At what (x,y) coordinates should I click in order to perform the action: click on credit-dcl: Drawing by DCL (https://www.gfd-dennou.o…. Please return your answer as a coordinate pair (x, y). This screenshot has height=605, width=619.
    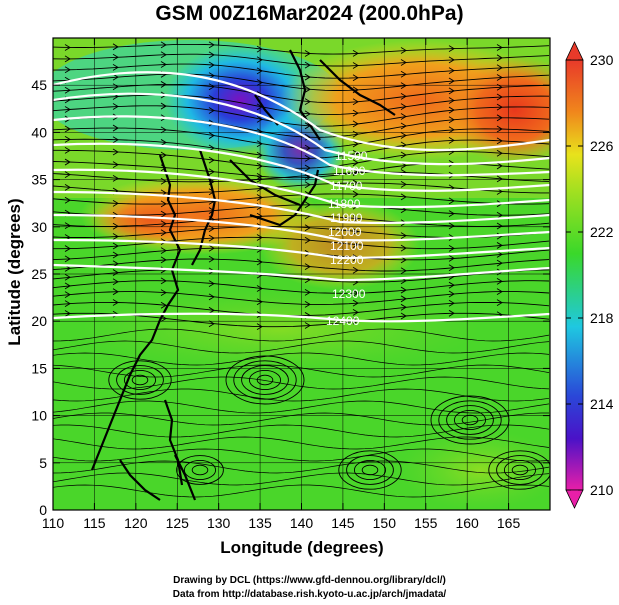
    Looking at the image, I should click on (309, 580).